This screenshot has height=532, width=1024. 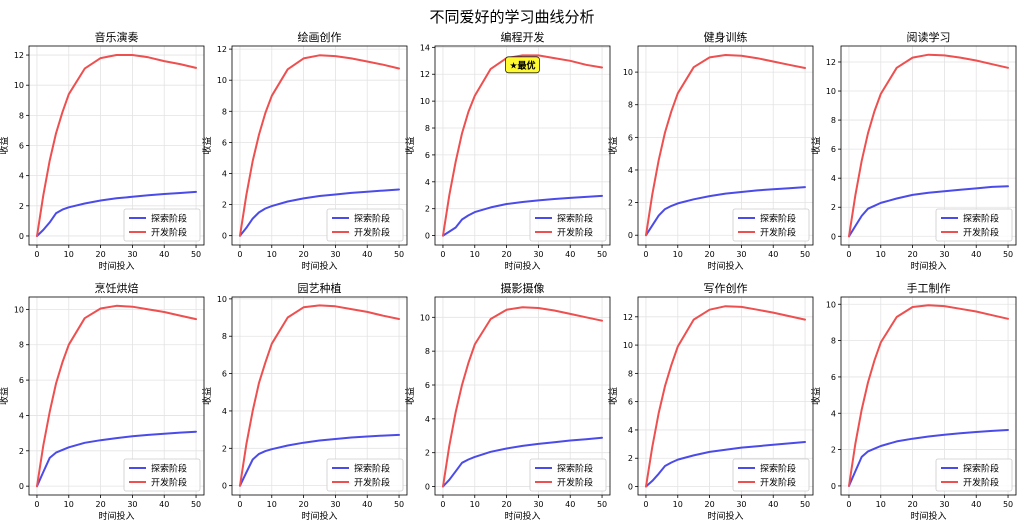 I want to click on annotation-label: ★最优, so click(x=522, y=65).